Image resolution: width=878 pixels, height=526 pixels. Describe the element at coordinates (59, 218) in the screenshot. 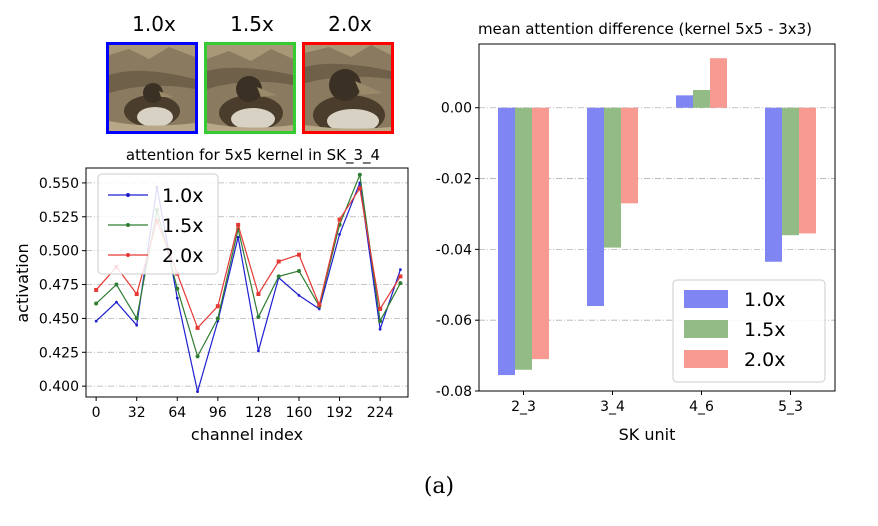

I see `line-chart-ytick-label: 0.525` at that location.